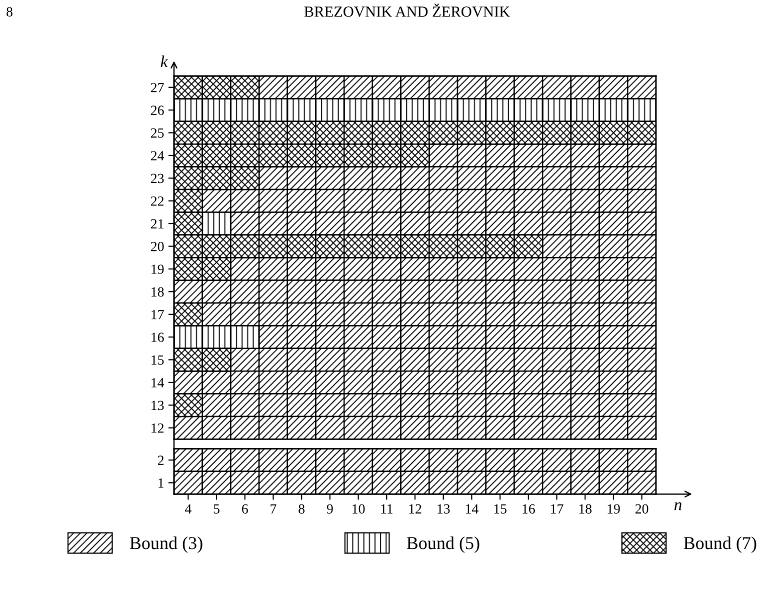 This screenshot has width=761, height=590. Describe the element at coordinates (157, 201) in the screenshot. I see `y-tick-label: 22` at that location.